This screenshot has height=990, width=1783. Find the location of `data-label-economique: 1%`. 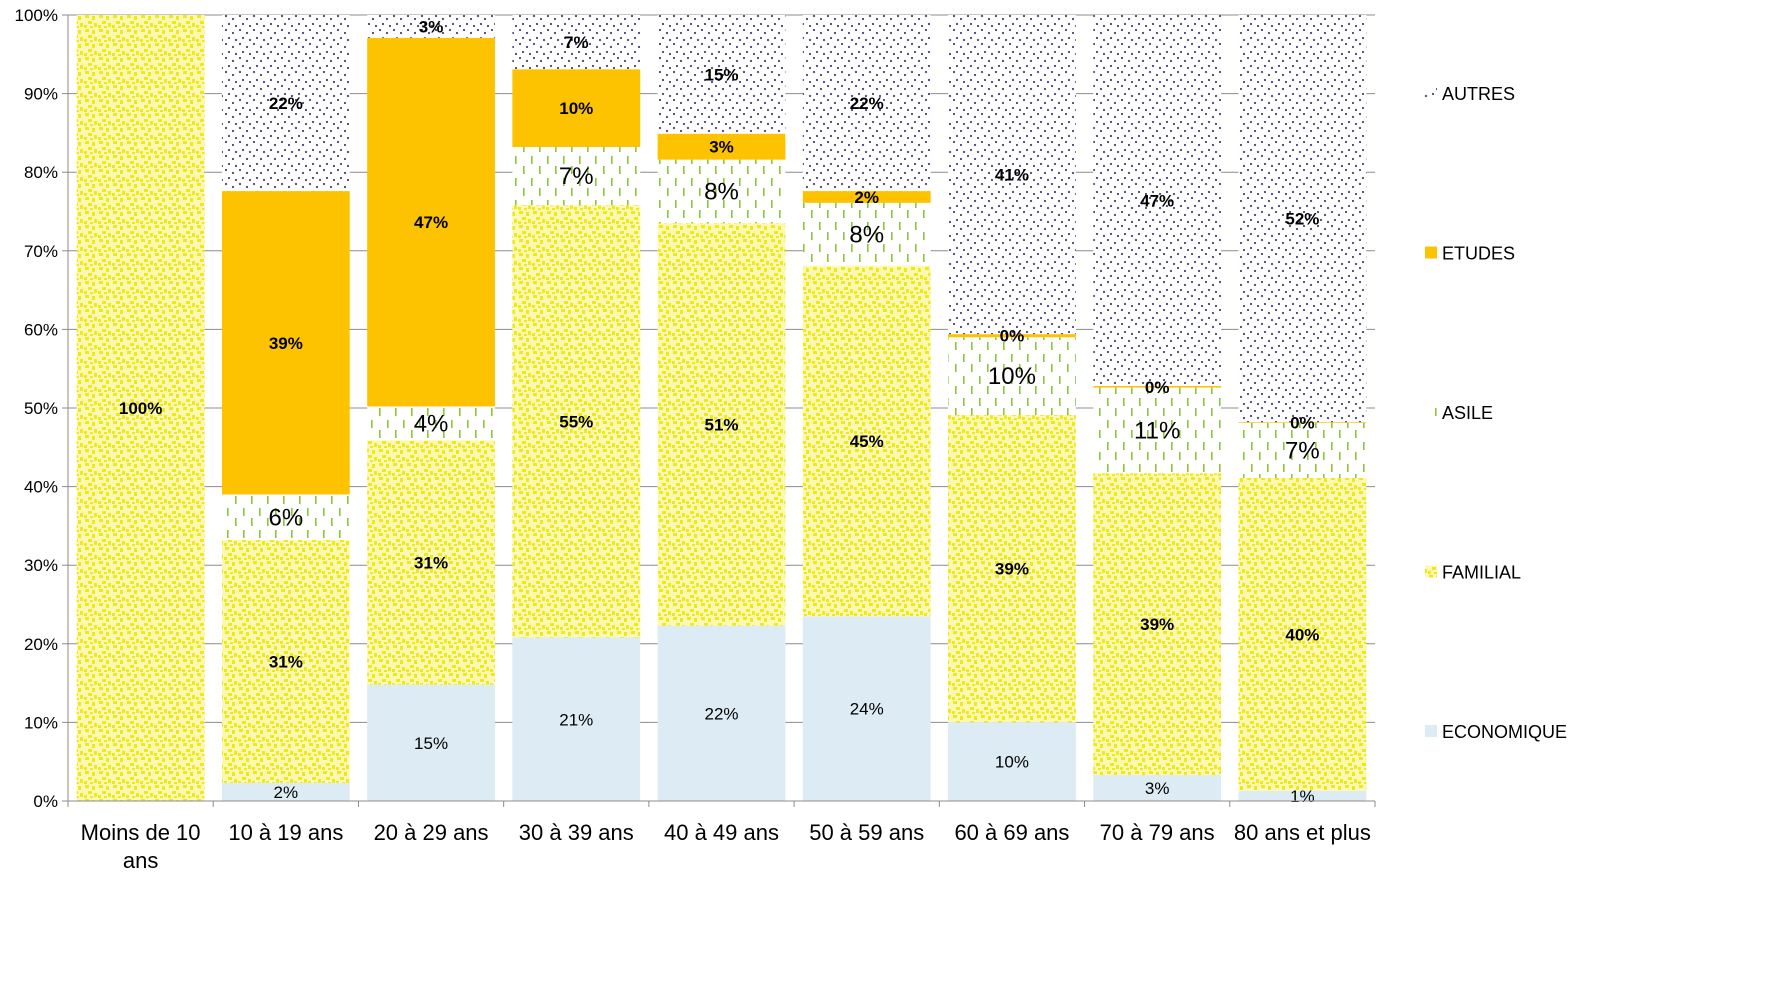

data-label-economique: 1% is located at coordinates (1302, 796).